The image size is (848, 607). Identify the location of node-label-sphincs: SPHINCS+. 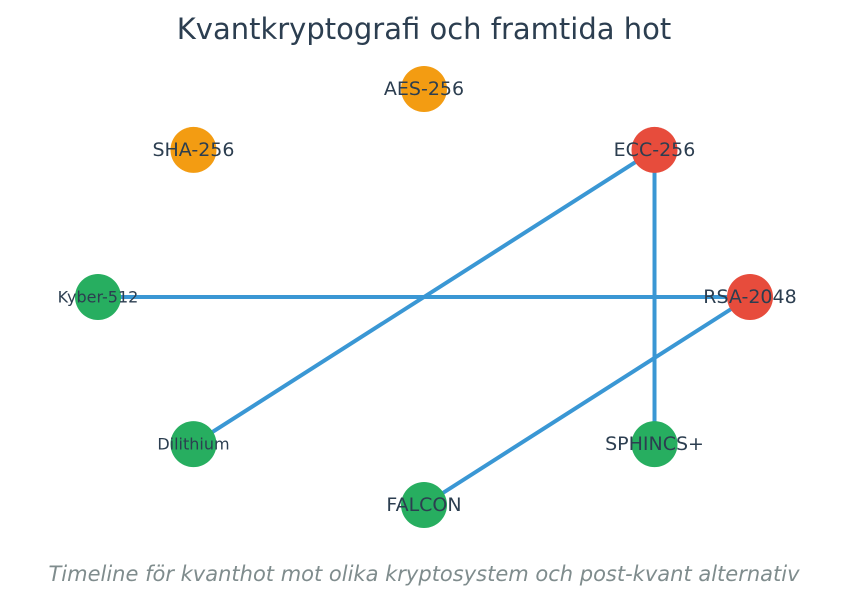
(654, 444).